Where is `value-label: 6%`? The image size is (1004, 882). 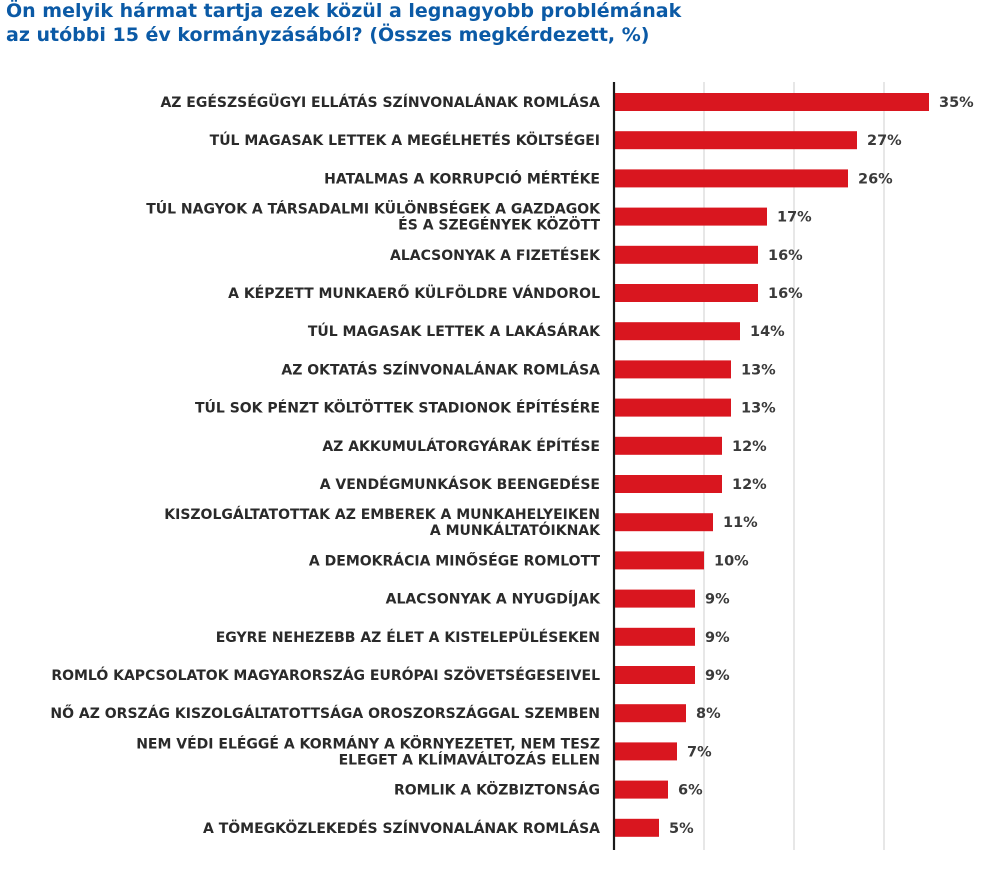
value-label: 6% is located at coordinates (690, 791).